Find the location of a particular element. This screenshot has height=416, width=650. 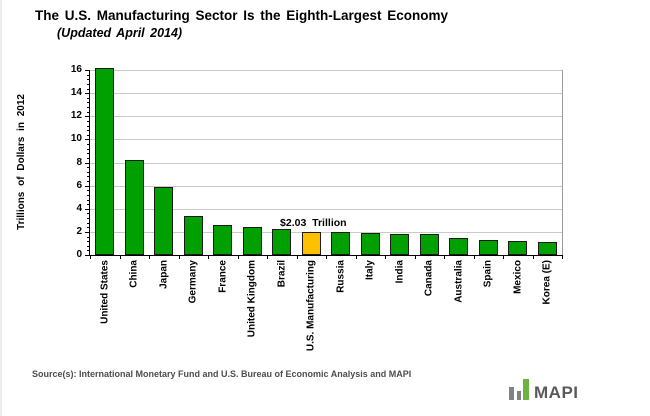

y-tick-label: 4 is located at coordinates (79, 208).